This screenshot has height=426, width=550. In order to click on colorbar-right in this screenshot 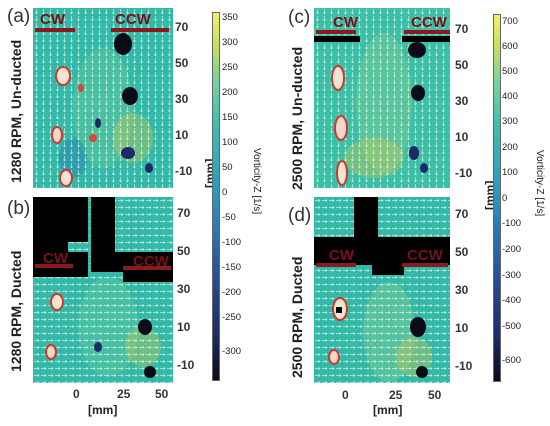, I will do `click(497, 198)`.